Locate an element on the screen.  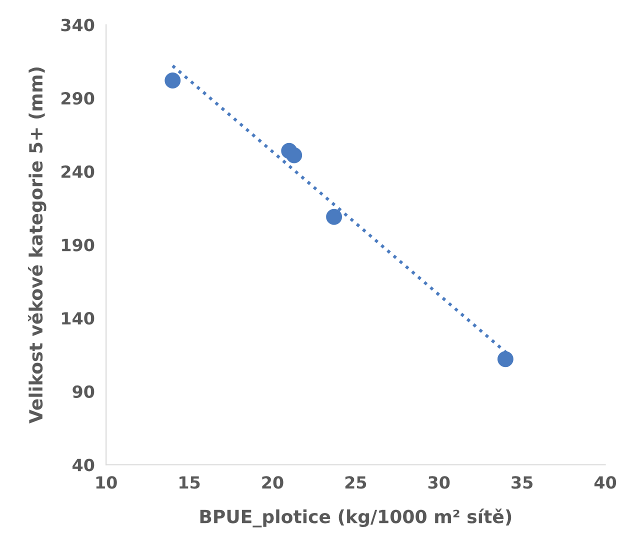
x-tick-label: 10 is located at coordinates (106, 482).